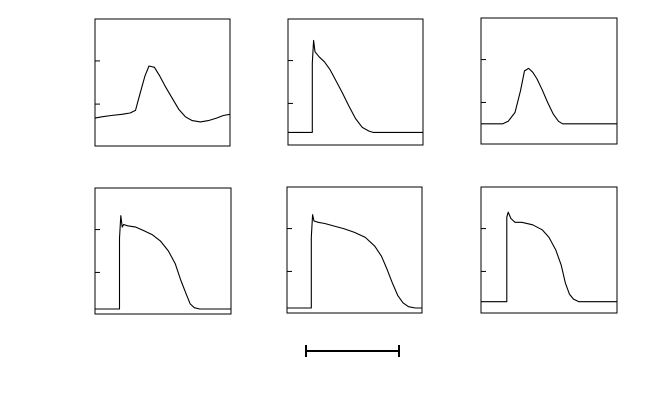 The height and width of the screenshot is (414, 654). I want to click on panel-row1-col2, so click(355, 82).